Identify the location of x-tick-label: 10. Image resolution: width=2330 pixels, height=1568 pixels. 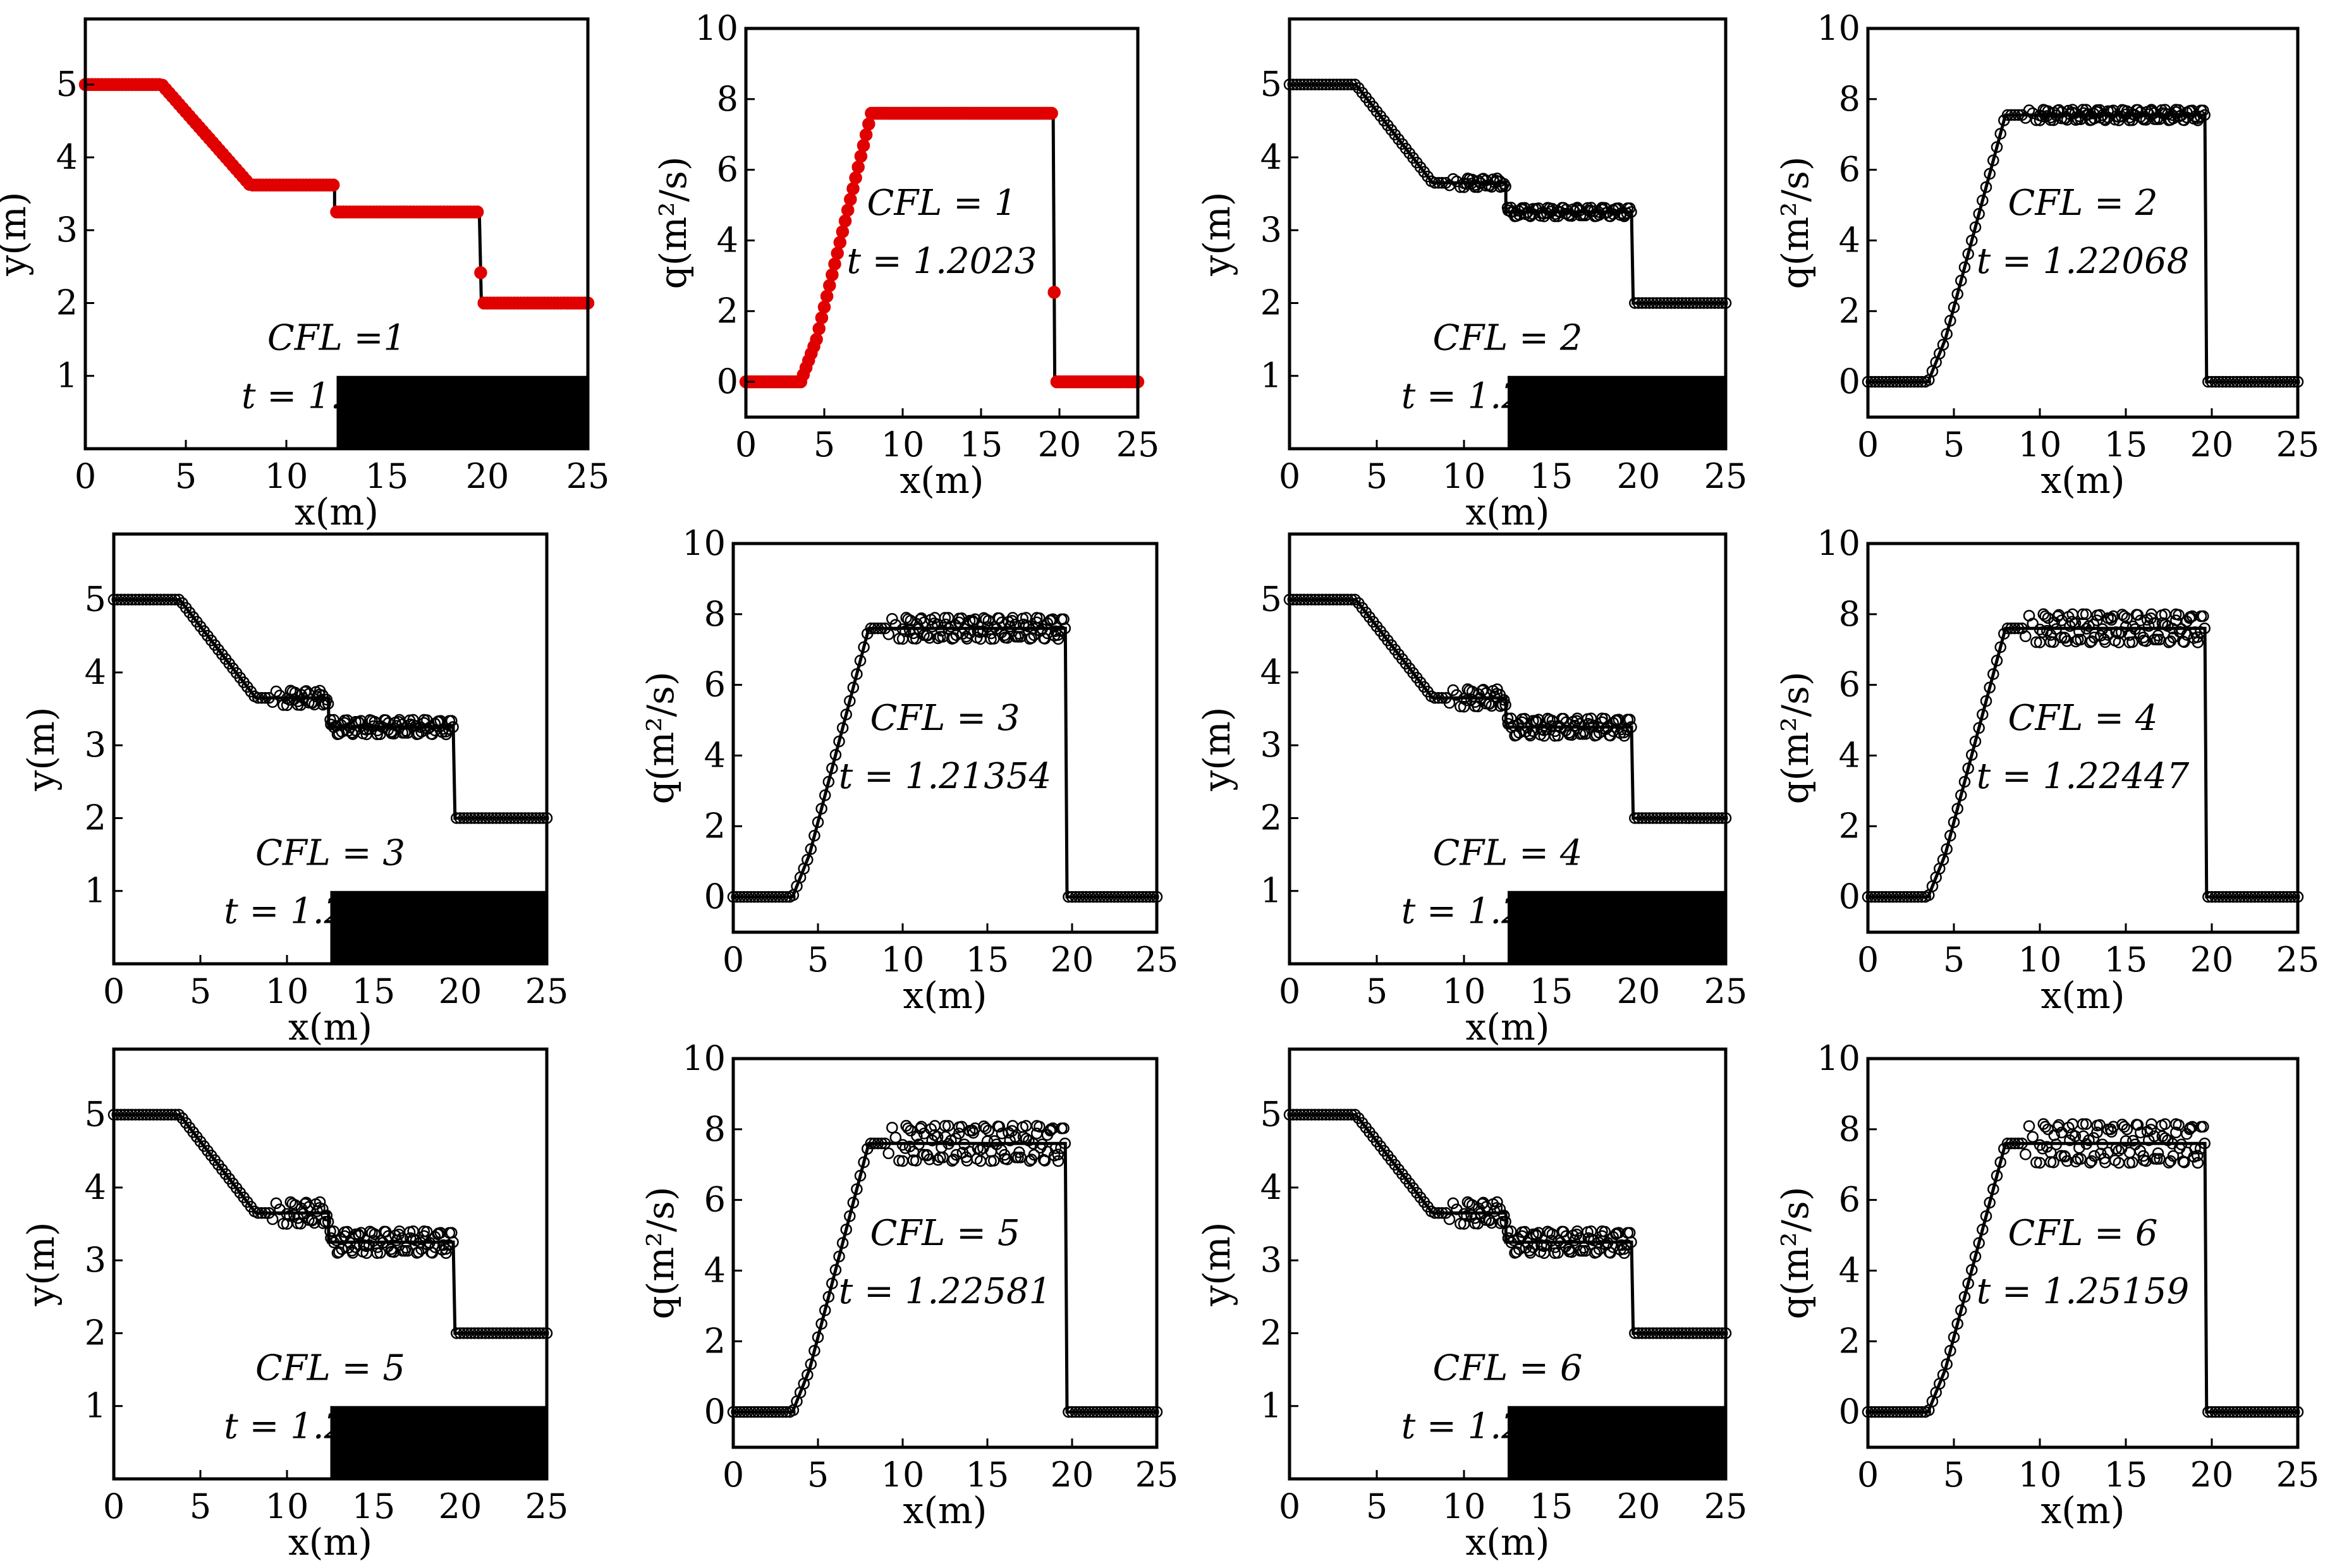
(287, 991).